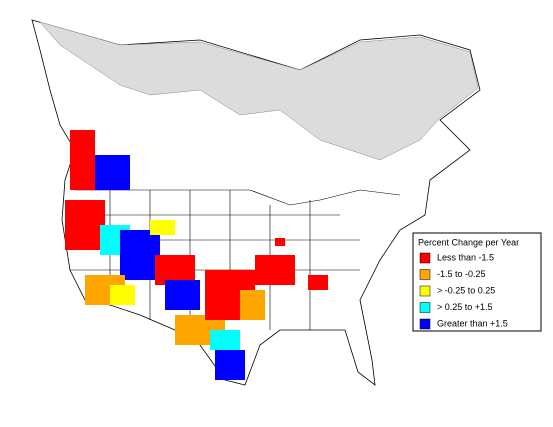 This screenshot has height=427, width=553. Describe the element at coordinates (465, 307) in the screenshot. I see `legend-label: > 0.25 to +1.5` at that location.